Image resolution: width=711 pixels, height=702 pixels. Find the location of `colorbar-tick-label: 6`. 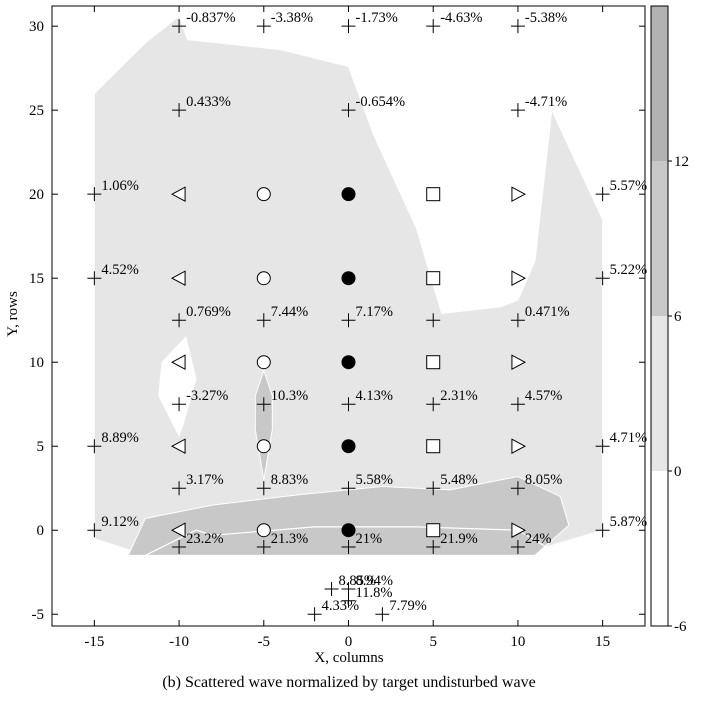

colorbar-tick-label: 6 is located at coordinates (678, 317).